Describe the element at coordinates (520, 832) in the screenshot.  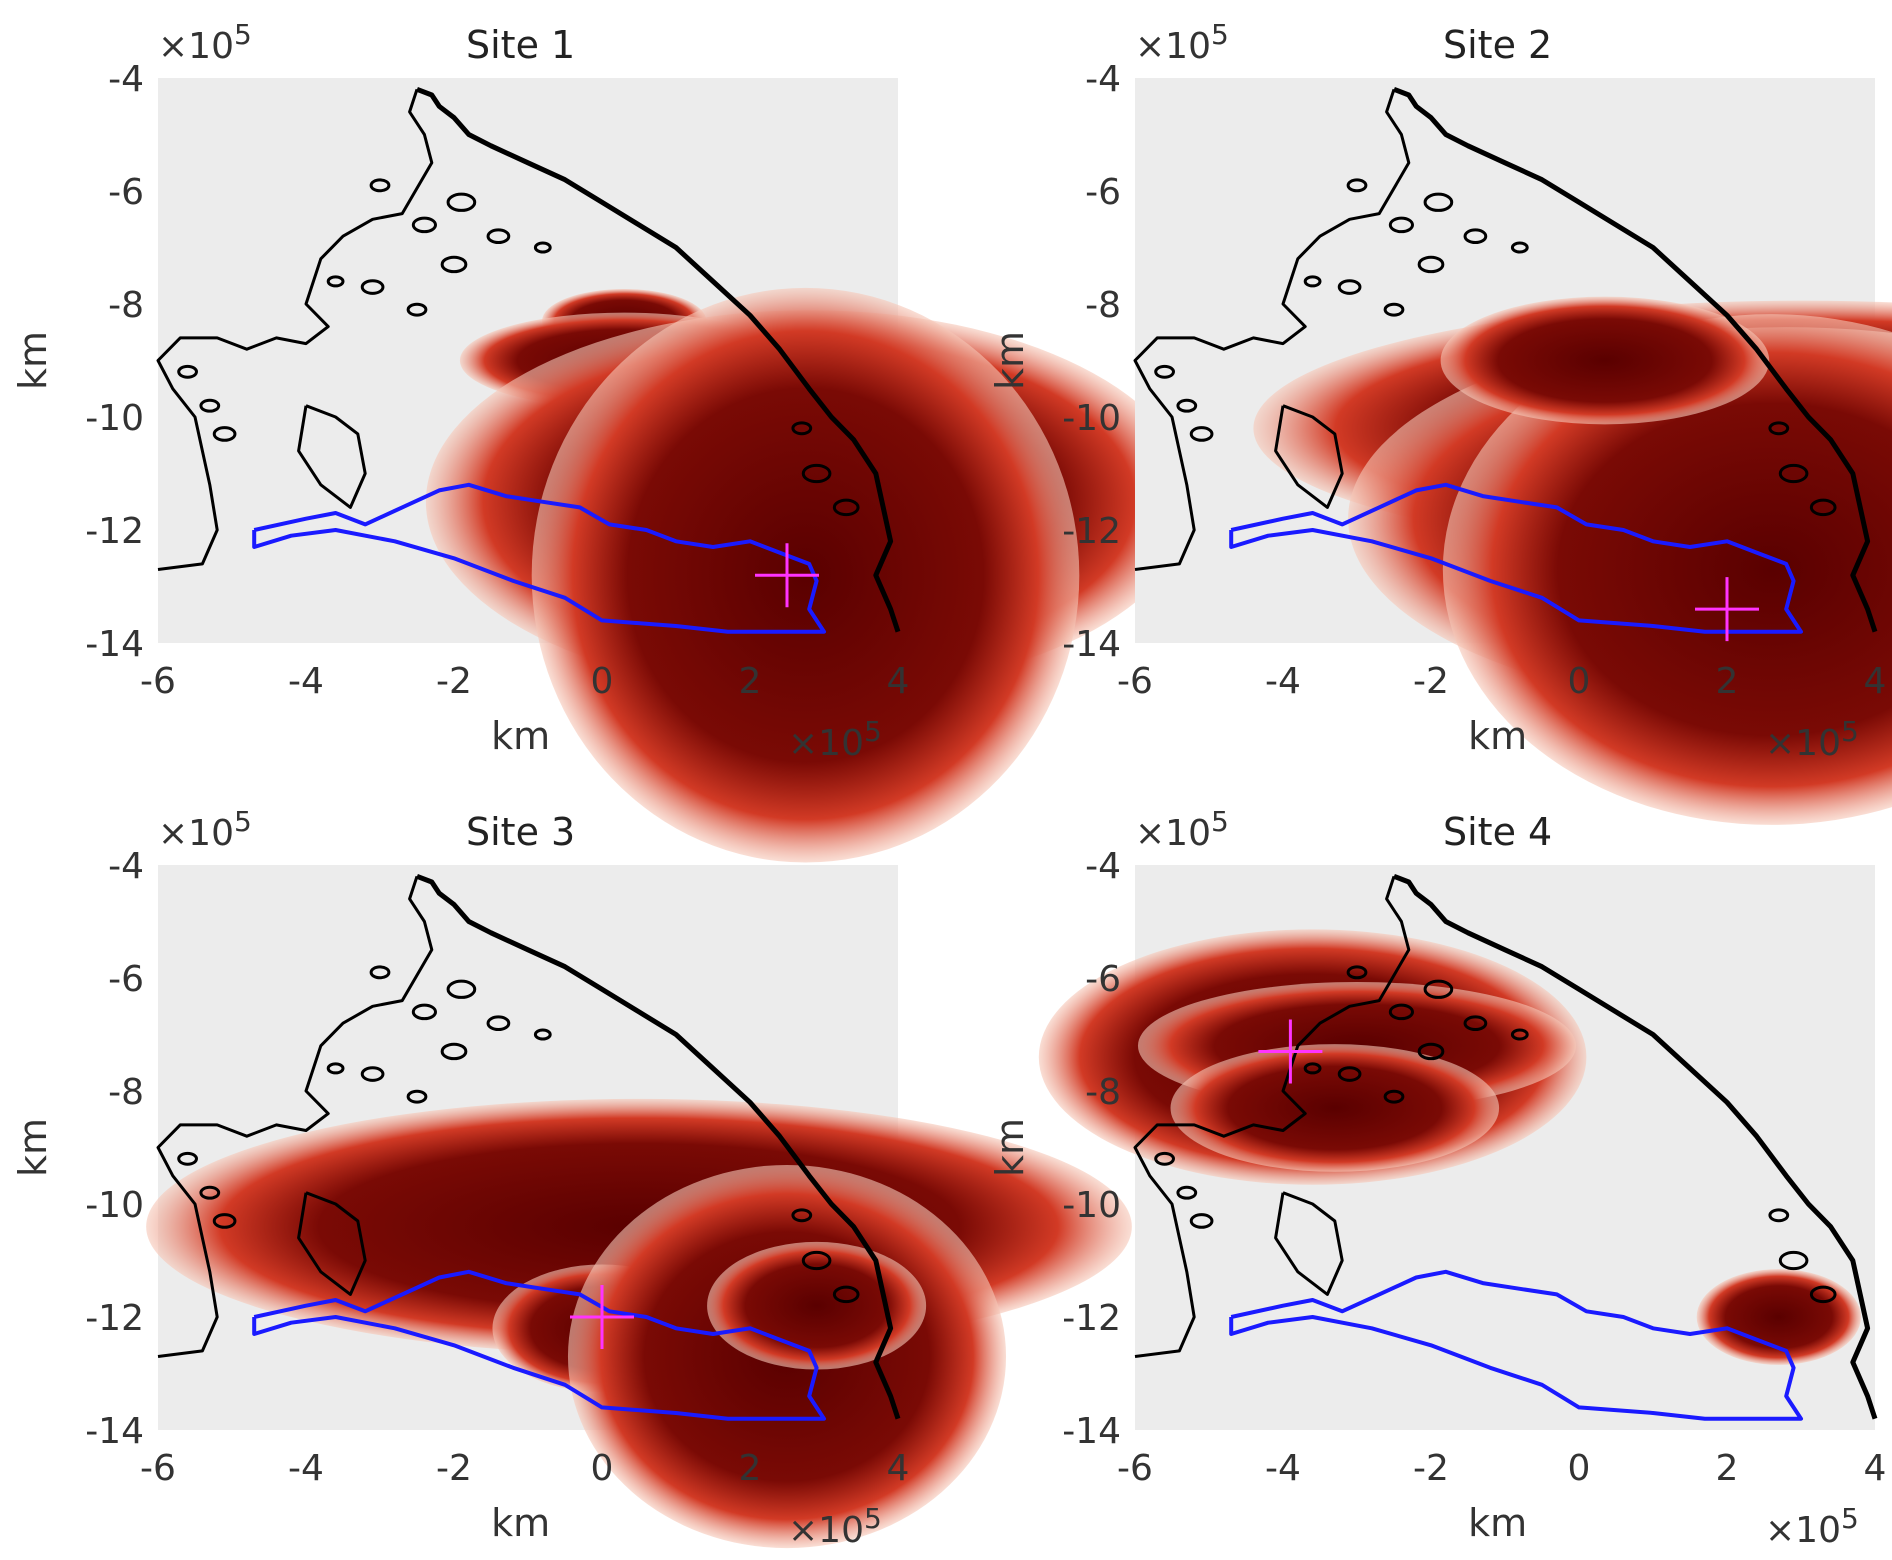
I see `panel-title: Site 3` at that location.